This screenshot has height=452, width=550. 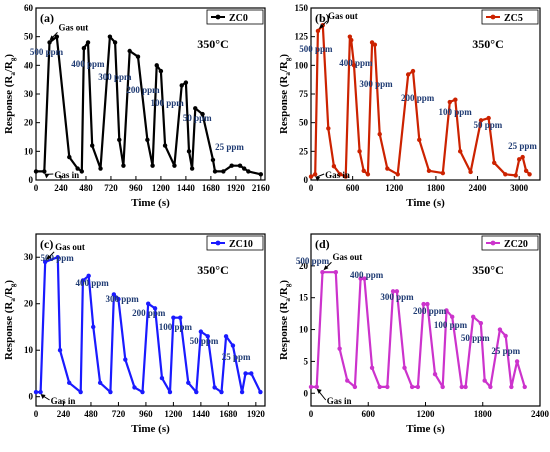 What do you see at coordinates (91, 414) in the screenshot?
I see `x-tick-label: 480` at bounding box center [91, 414].